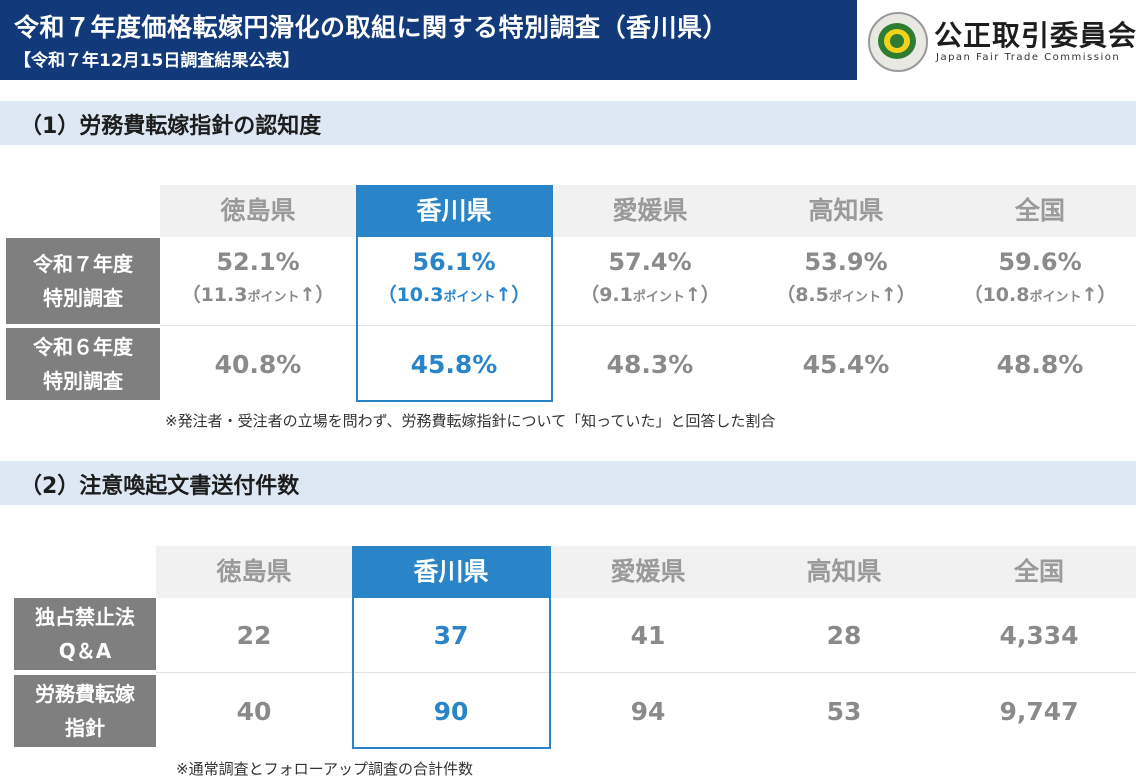 This screenshot has width=1136, height=779. Describe the element at coordinates (1035, 35) in the screenshot. I see `logo-name-jp: 公正取引委員会` at that location.